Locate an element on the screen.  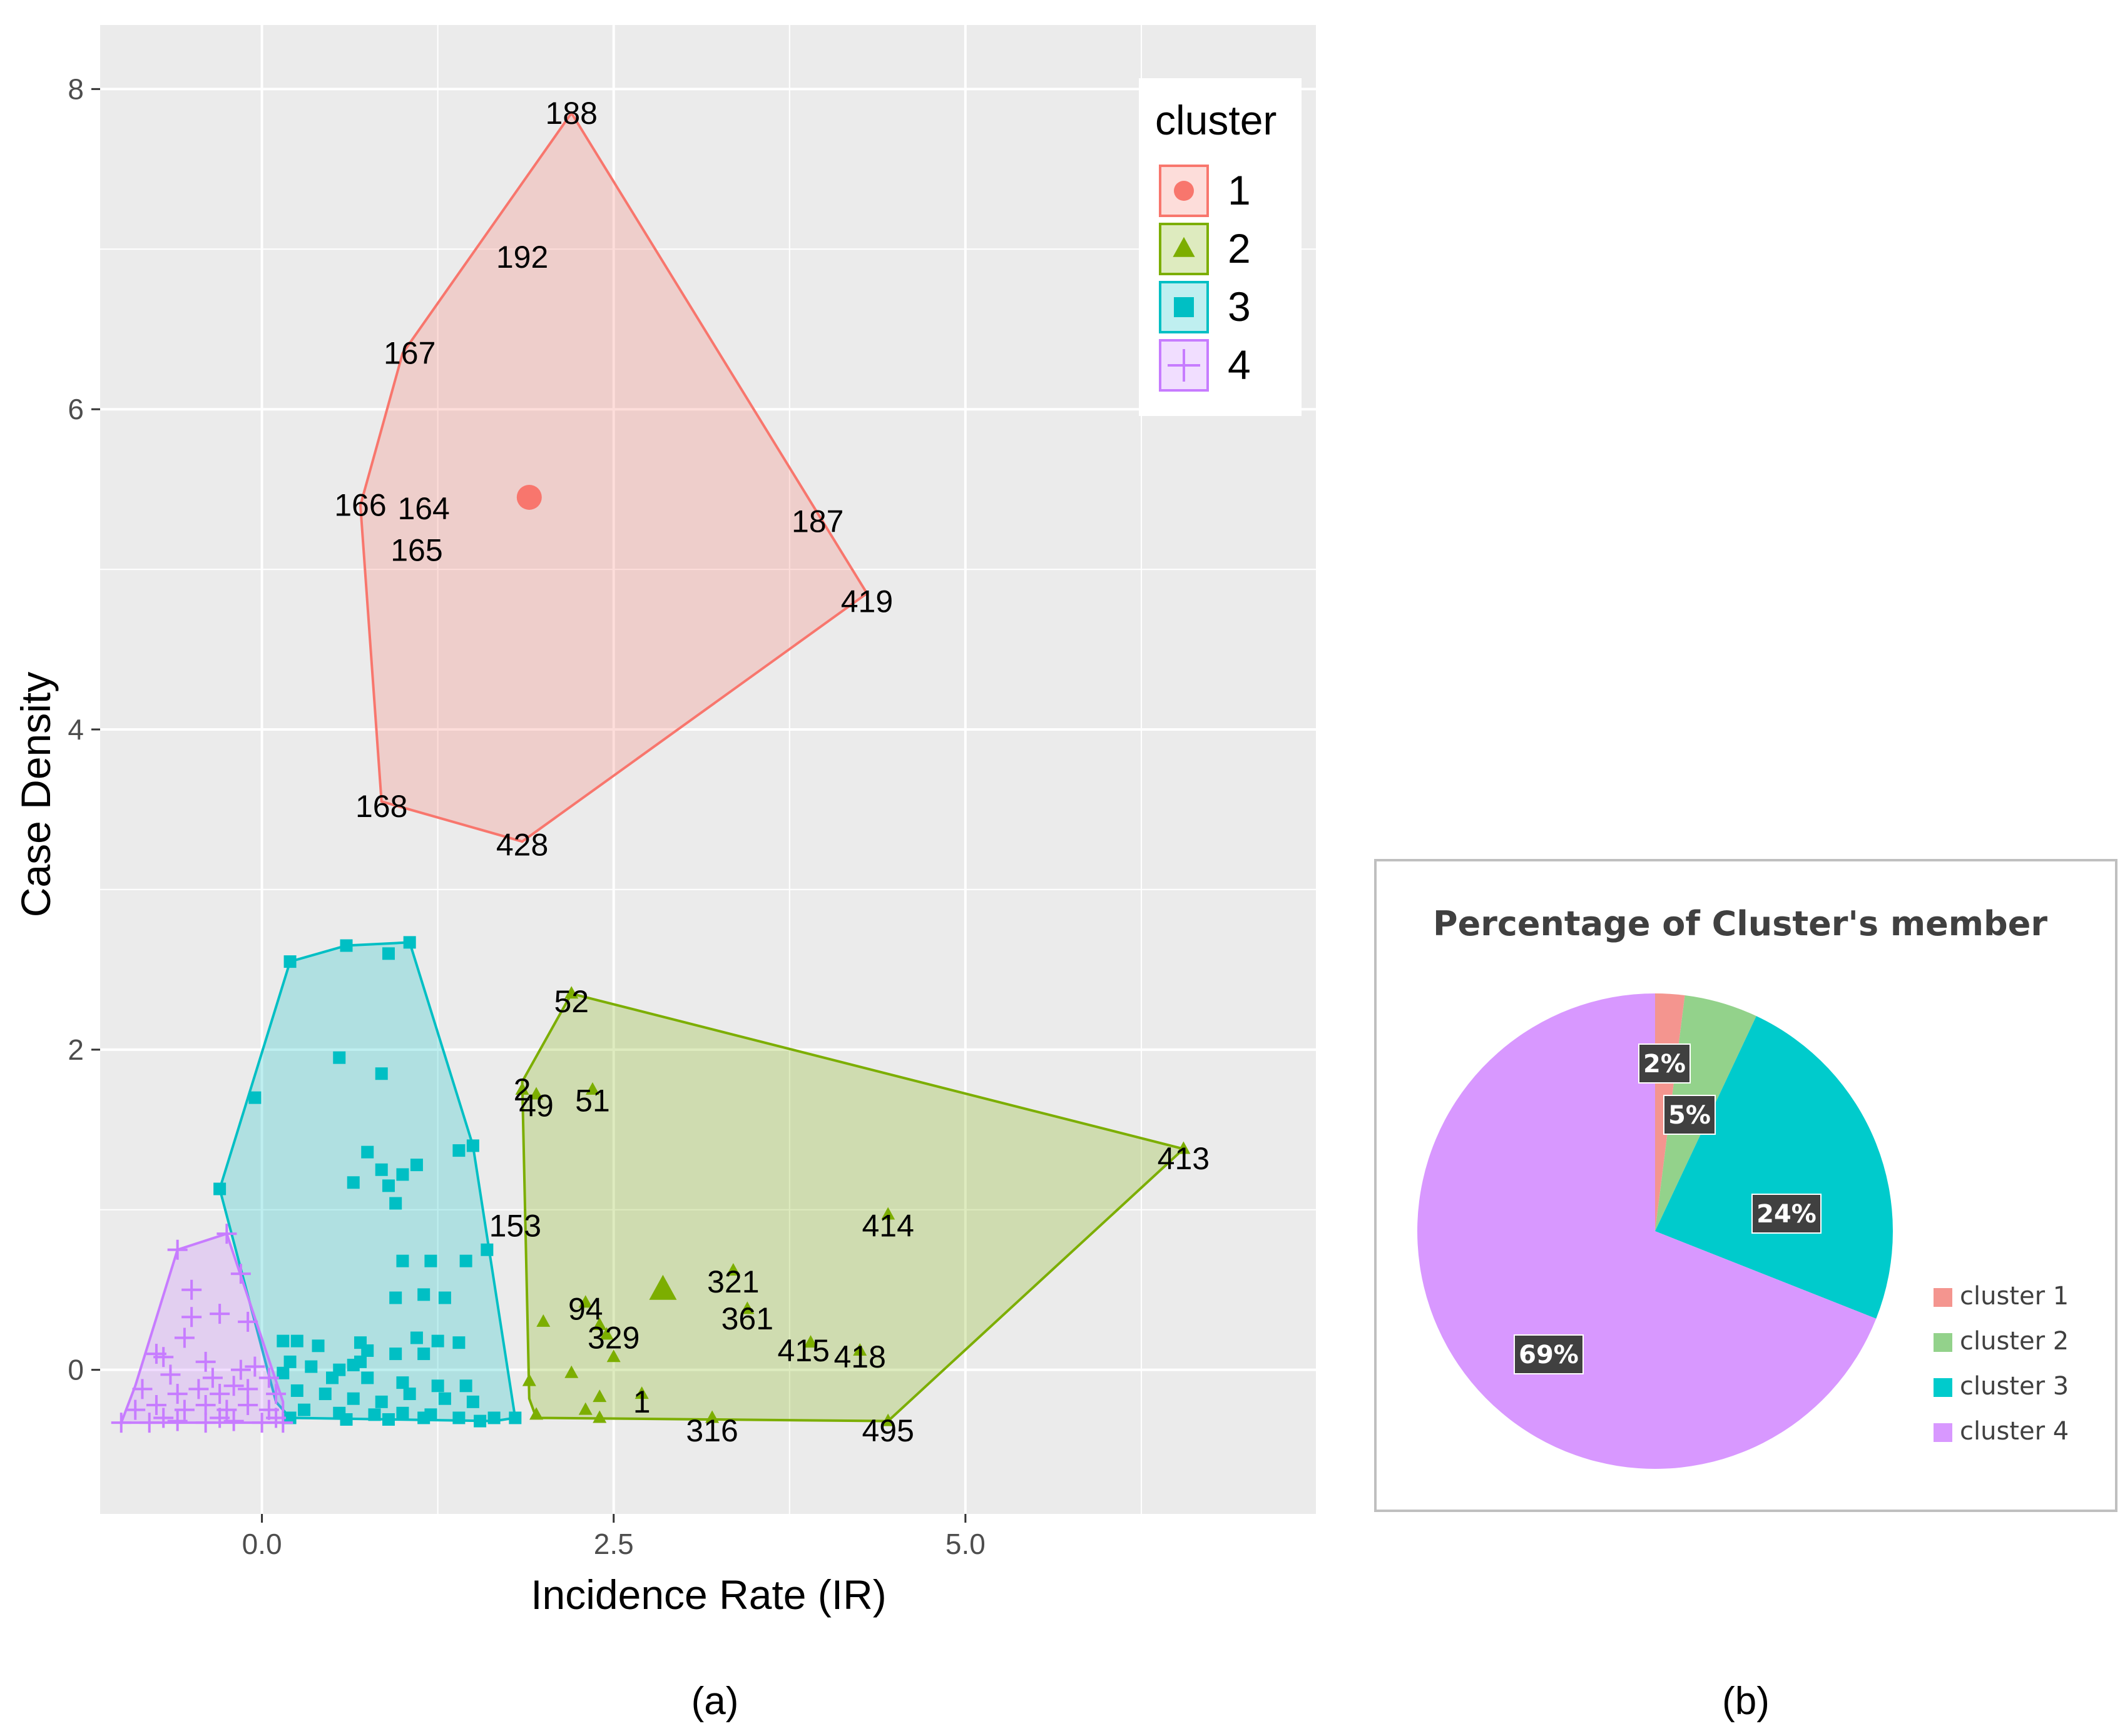
point-label: 321 is located at coordinates (733, 1282).